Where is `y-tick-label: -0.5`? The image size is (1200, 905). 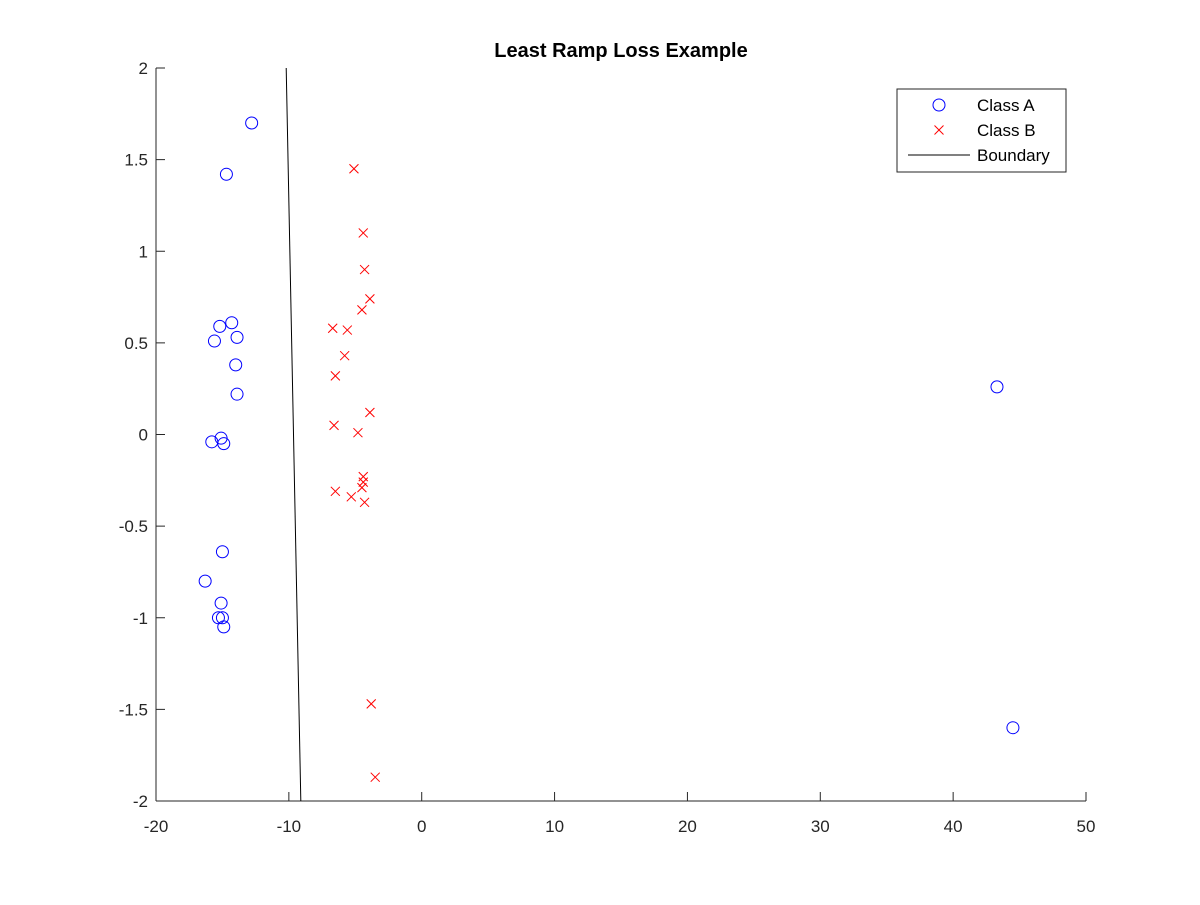
y-tick-label: -0.5 is located at coordinates (133, 526).